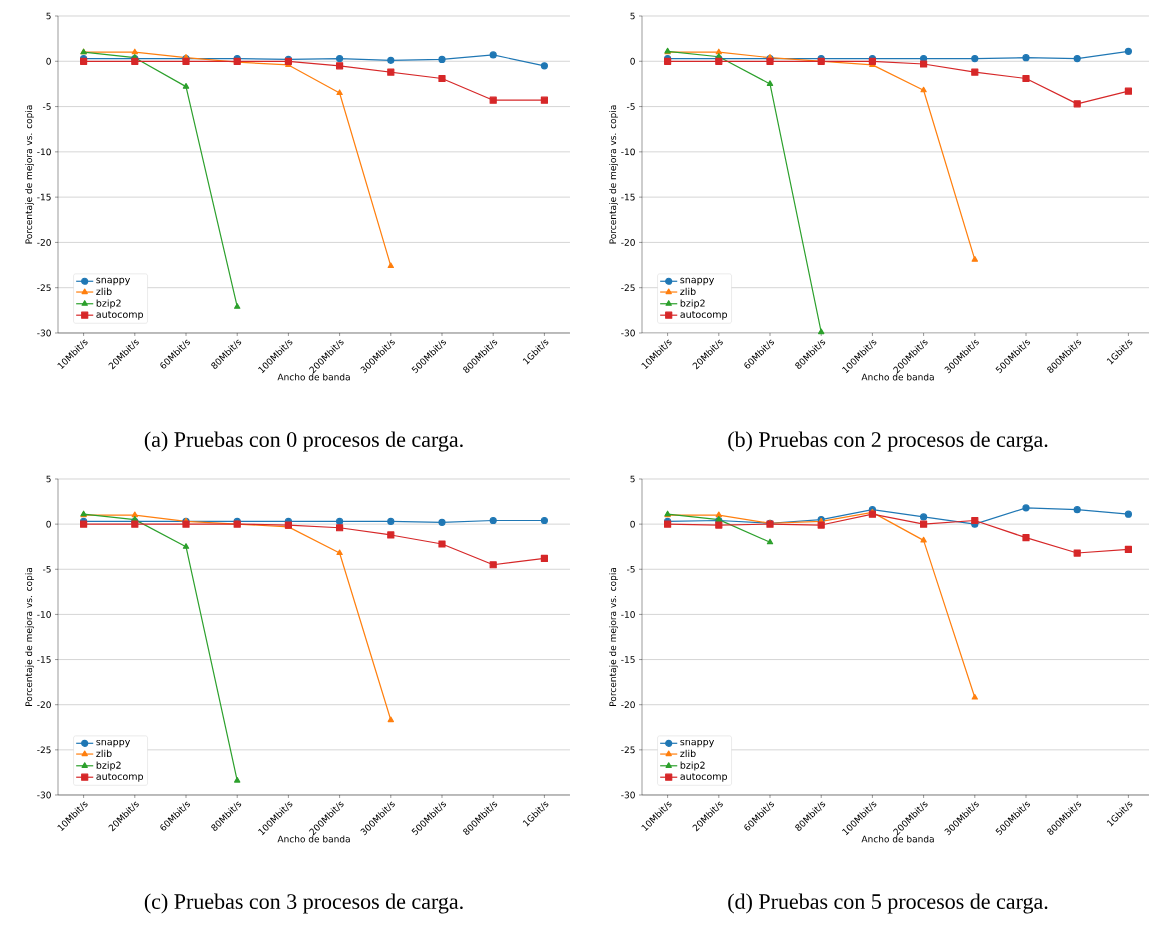  What do you see at coordinates (303, 903) in the screenshot?
I see `text: (c) Pruebas con 3 procesos de carga.` at bounding box center [303, 903].